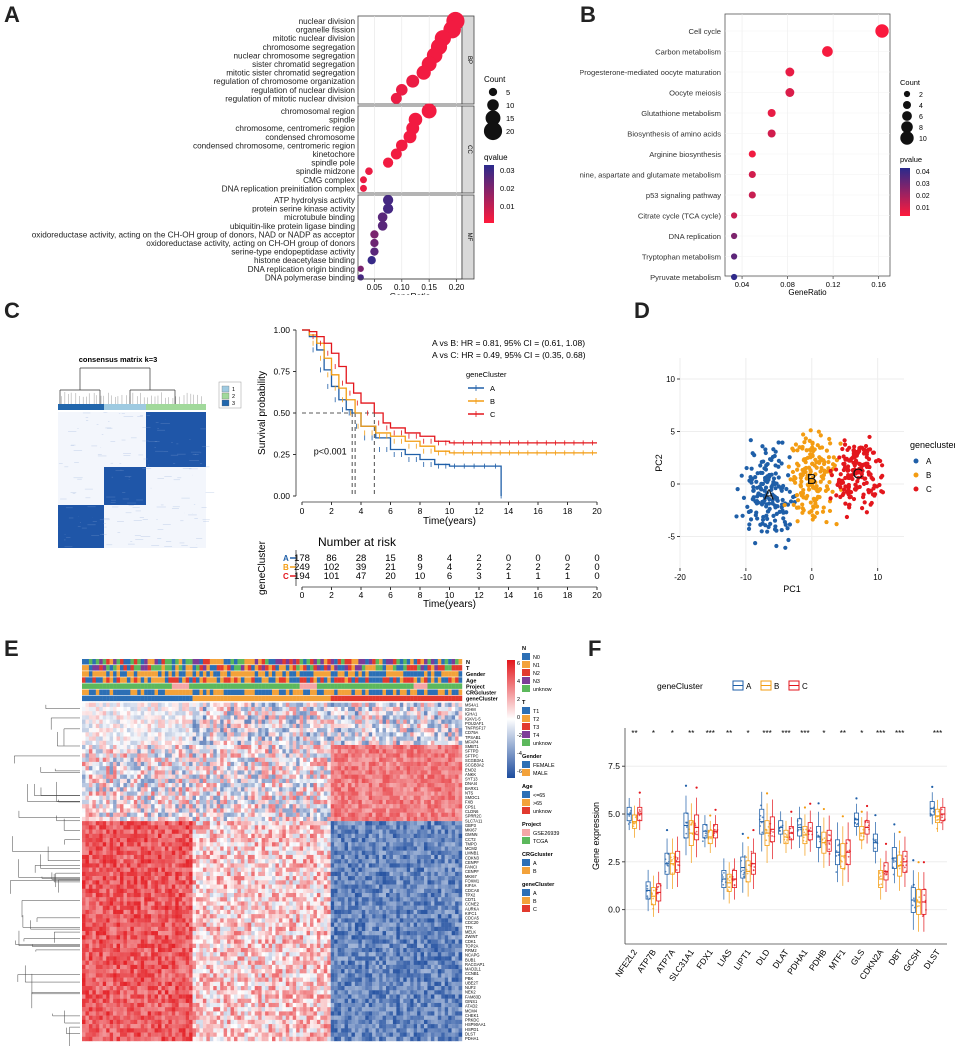 Image resolution: width=955 pixels, height=1046 pixels. Describe the element at coordinates (449, 521) in the screenshot. I see `km-x-axis-title: Time(years)` at that location.